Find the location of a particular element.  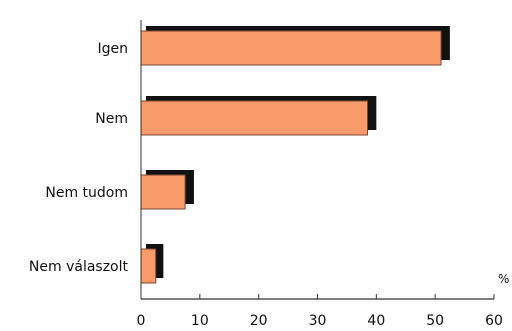

category-label: Nem is located at coordinates (111, 119).